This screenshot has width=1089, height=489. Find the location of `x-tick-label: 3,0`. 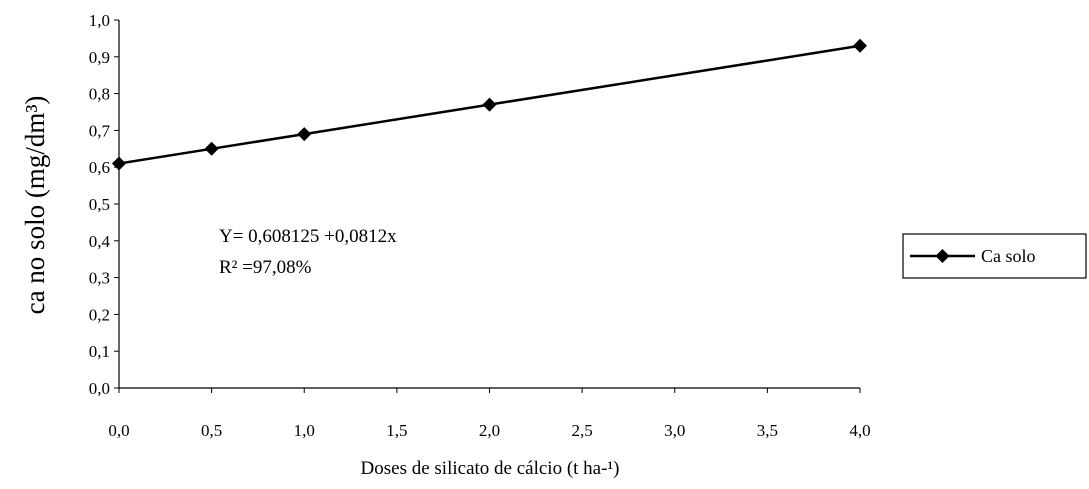

x-tick-label: 3,0 is located at coordinates (674, 430).